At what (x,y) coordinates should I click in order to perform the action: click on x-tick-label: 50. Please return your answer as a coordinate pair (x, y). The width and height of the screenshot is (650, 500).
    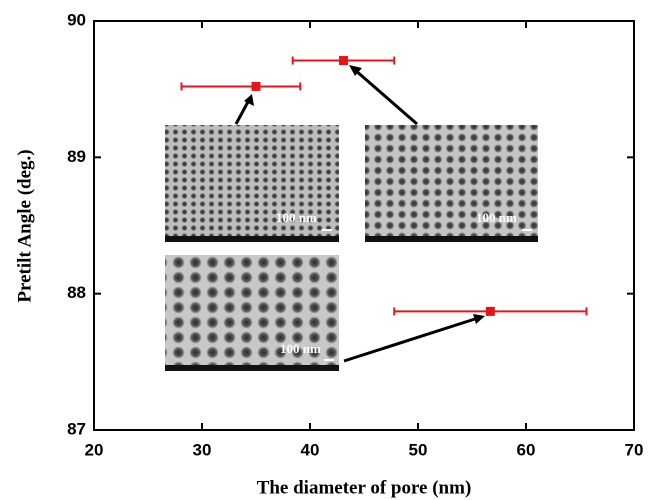
    Looking at the image, I should click on (418, 449).